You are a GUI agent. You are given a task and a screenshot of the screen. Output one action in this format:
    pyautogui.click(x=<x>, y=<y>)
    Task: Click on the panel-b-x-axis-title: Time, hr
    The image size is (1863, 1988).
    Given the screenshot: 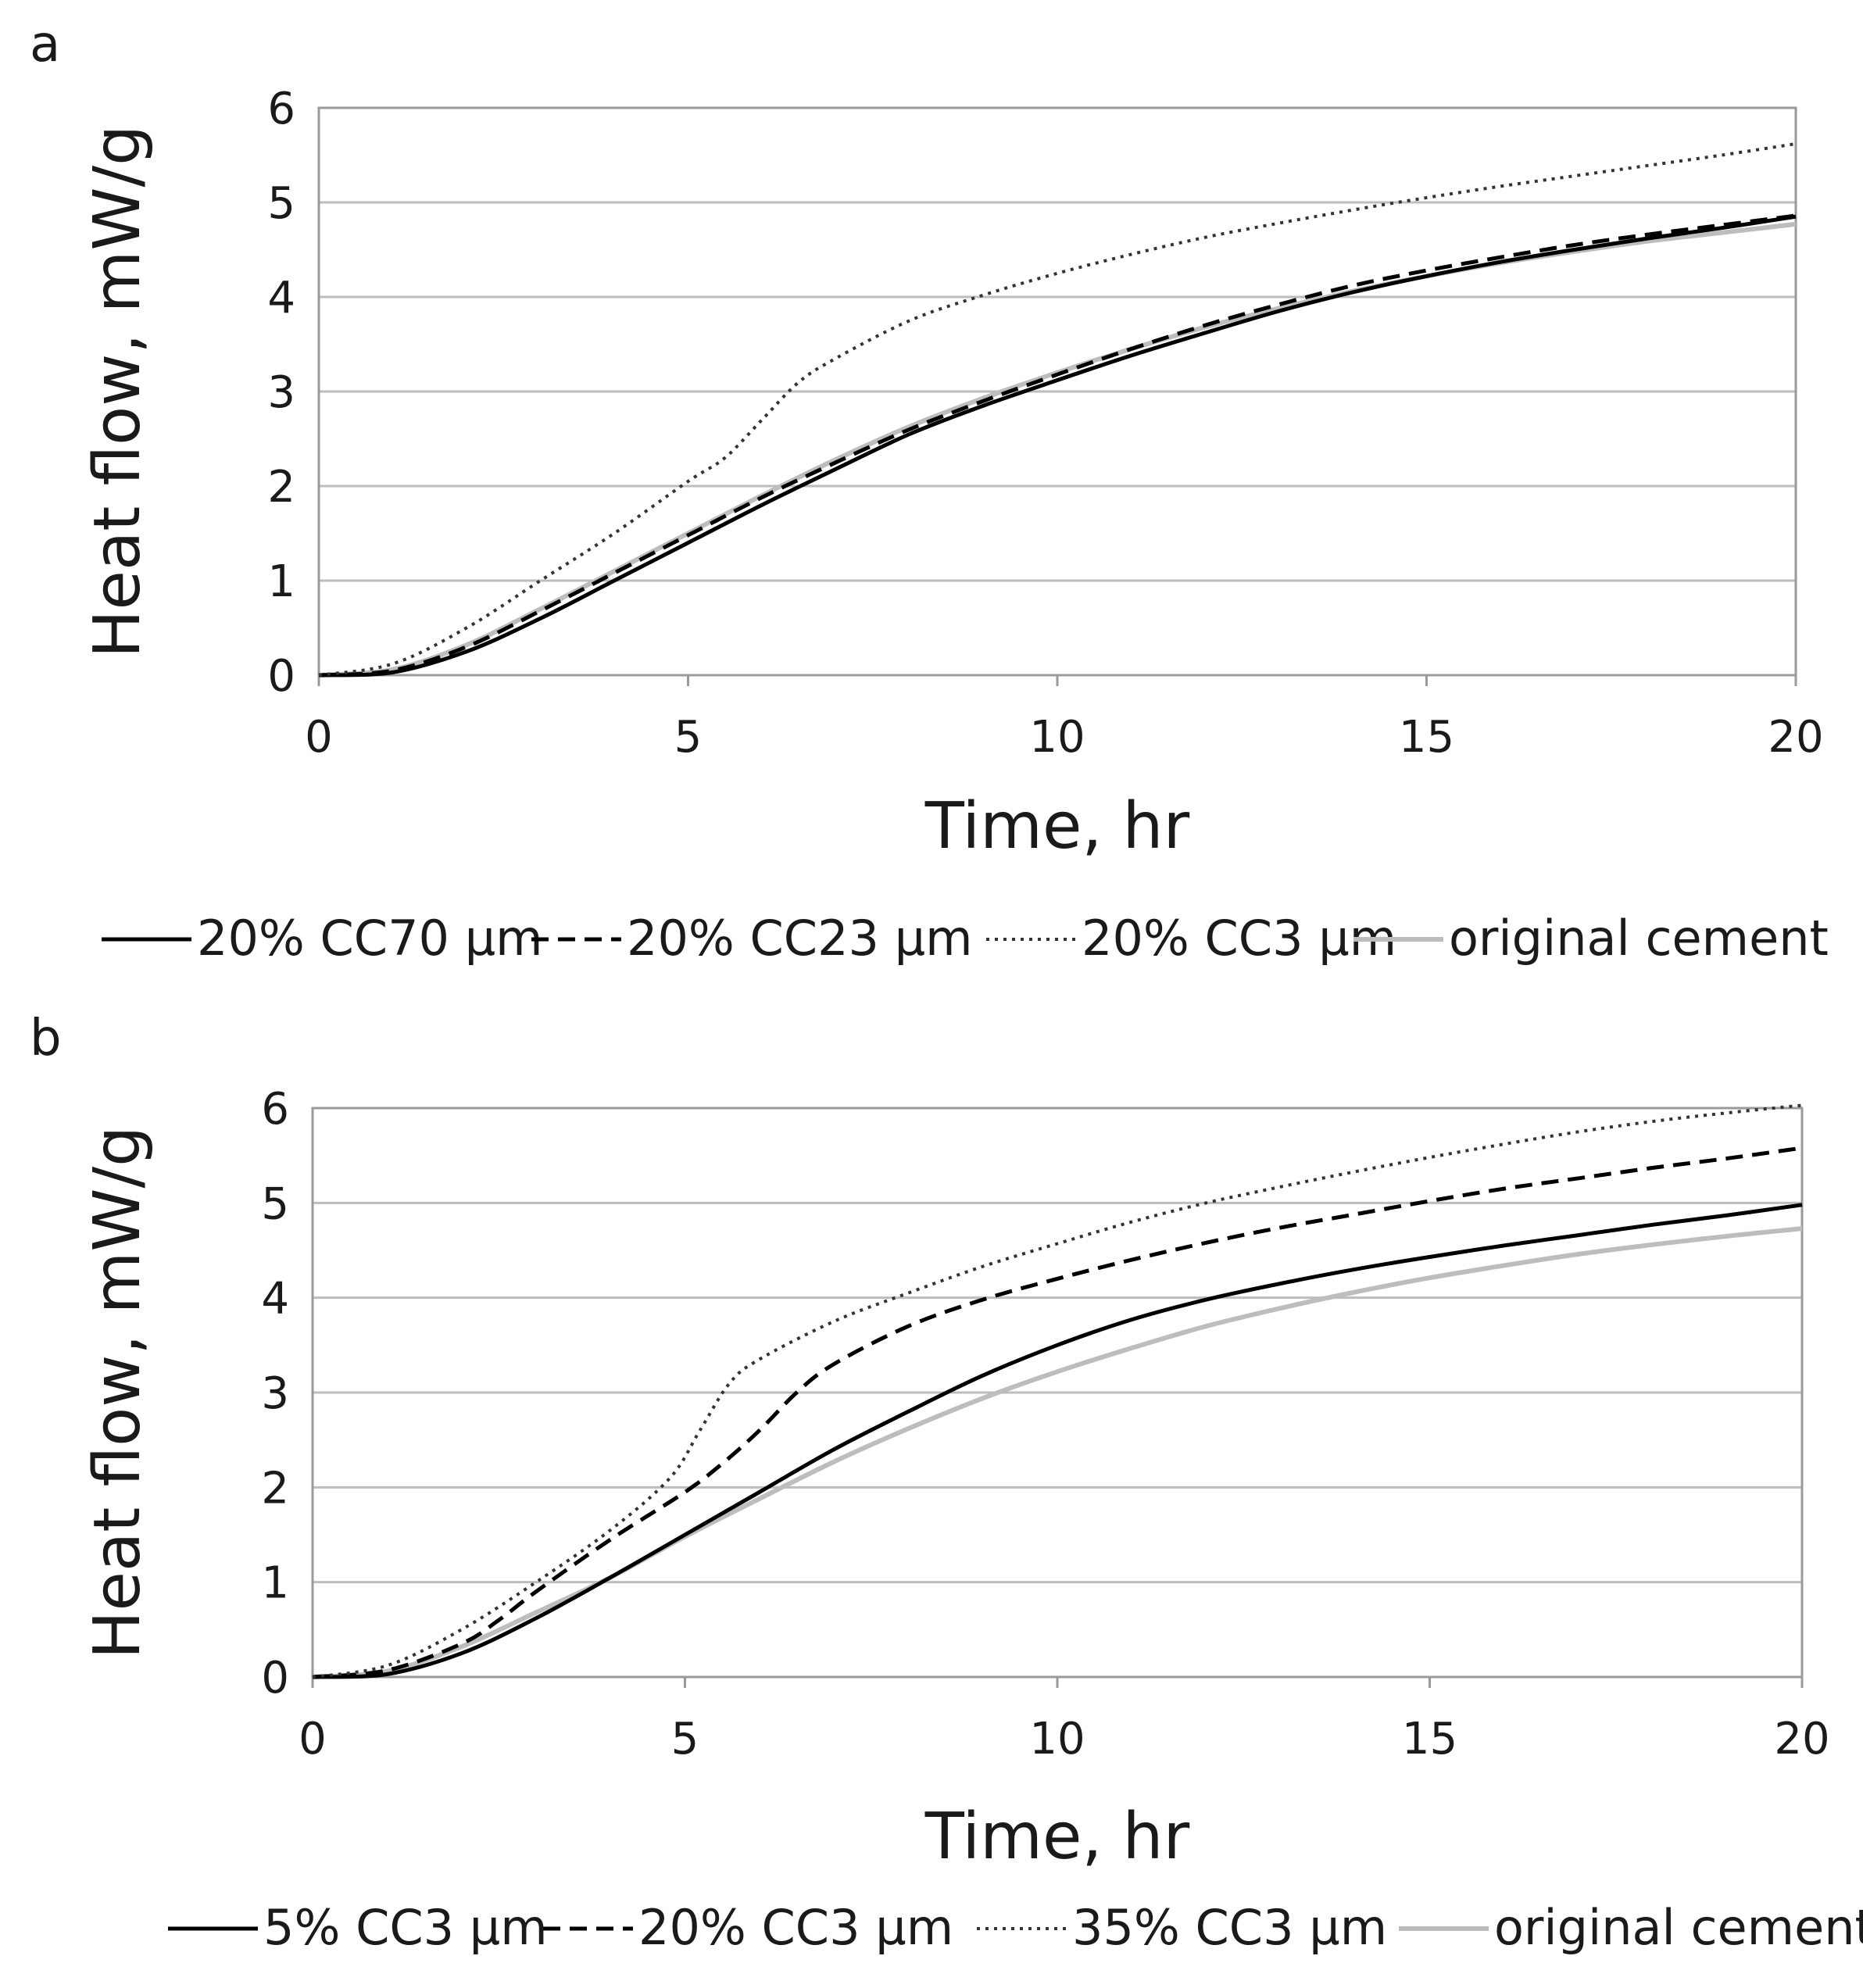 What is the action you would take?
    pyautogui.click(x=1057, y=1837)
    